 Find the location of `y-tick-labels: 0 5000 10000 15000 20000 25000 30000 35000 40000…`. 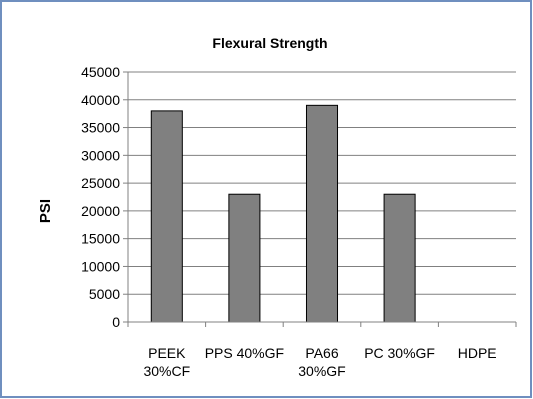

y-tick-labels: 0 5000 10000 15000 20000 25000 30000 35000 40000… is located at coordinates (100, 197).